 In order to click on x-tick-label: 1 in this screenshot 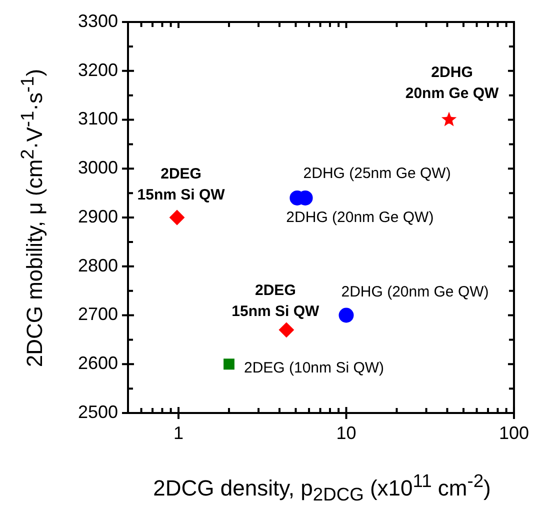, I will do `click(178, 432)`.